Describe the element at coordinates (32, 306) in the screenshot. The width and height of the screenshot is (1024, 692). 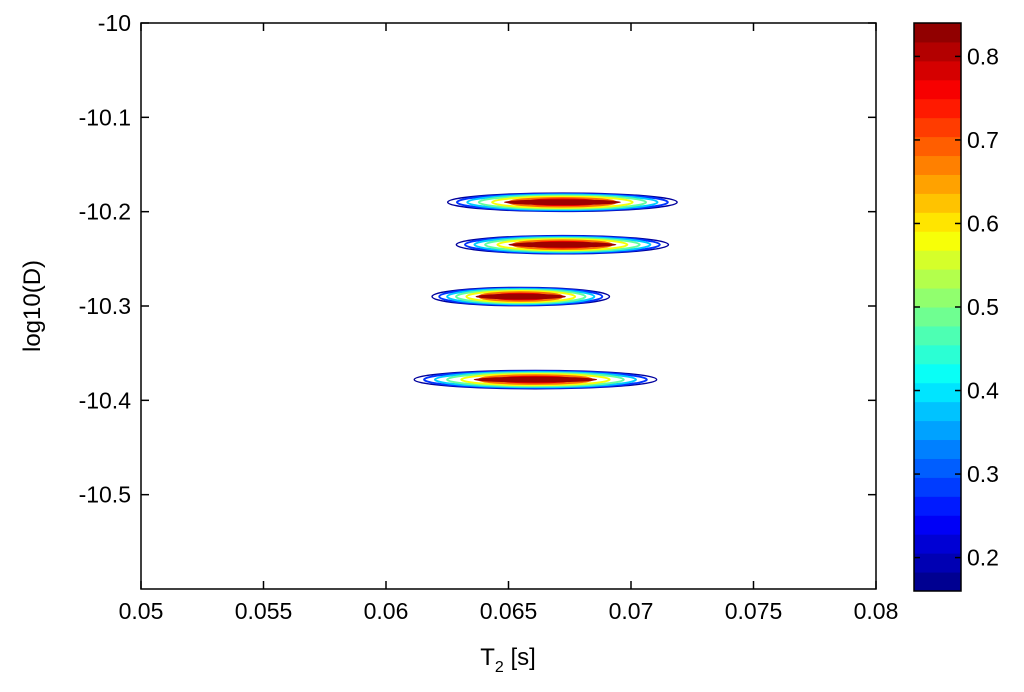
I see `y-axis-label: log10(D)` at that location.